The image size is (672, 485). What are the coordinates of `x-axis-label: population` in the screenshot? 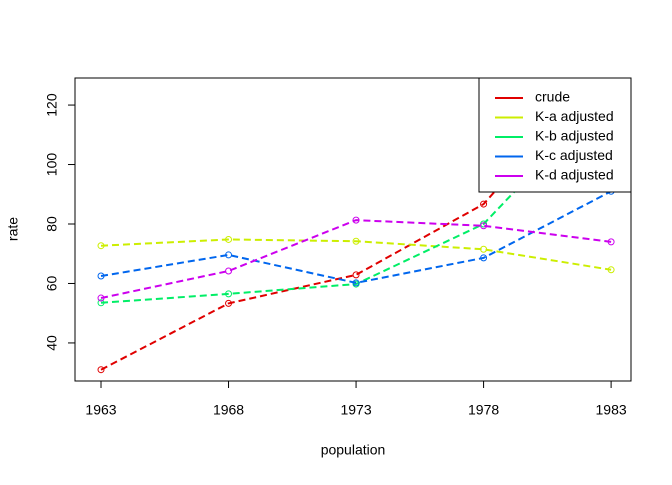 It's located at (353, 450).